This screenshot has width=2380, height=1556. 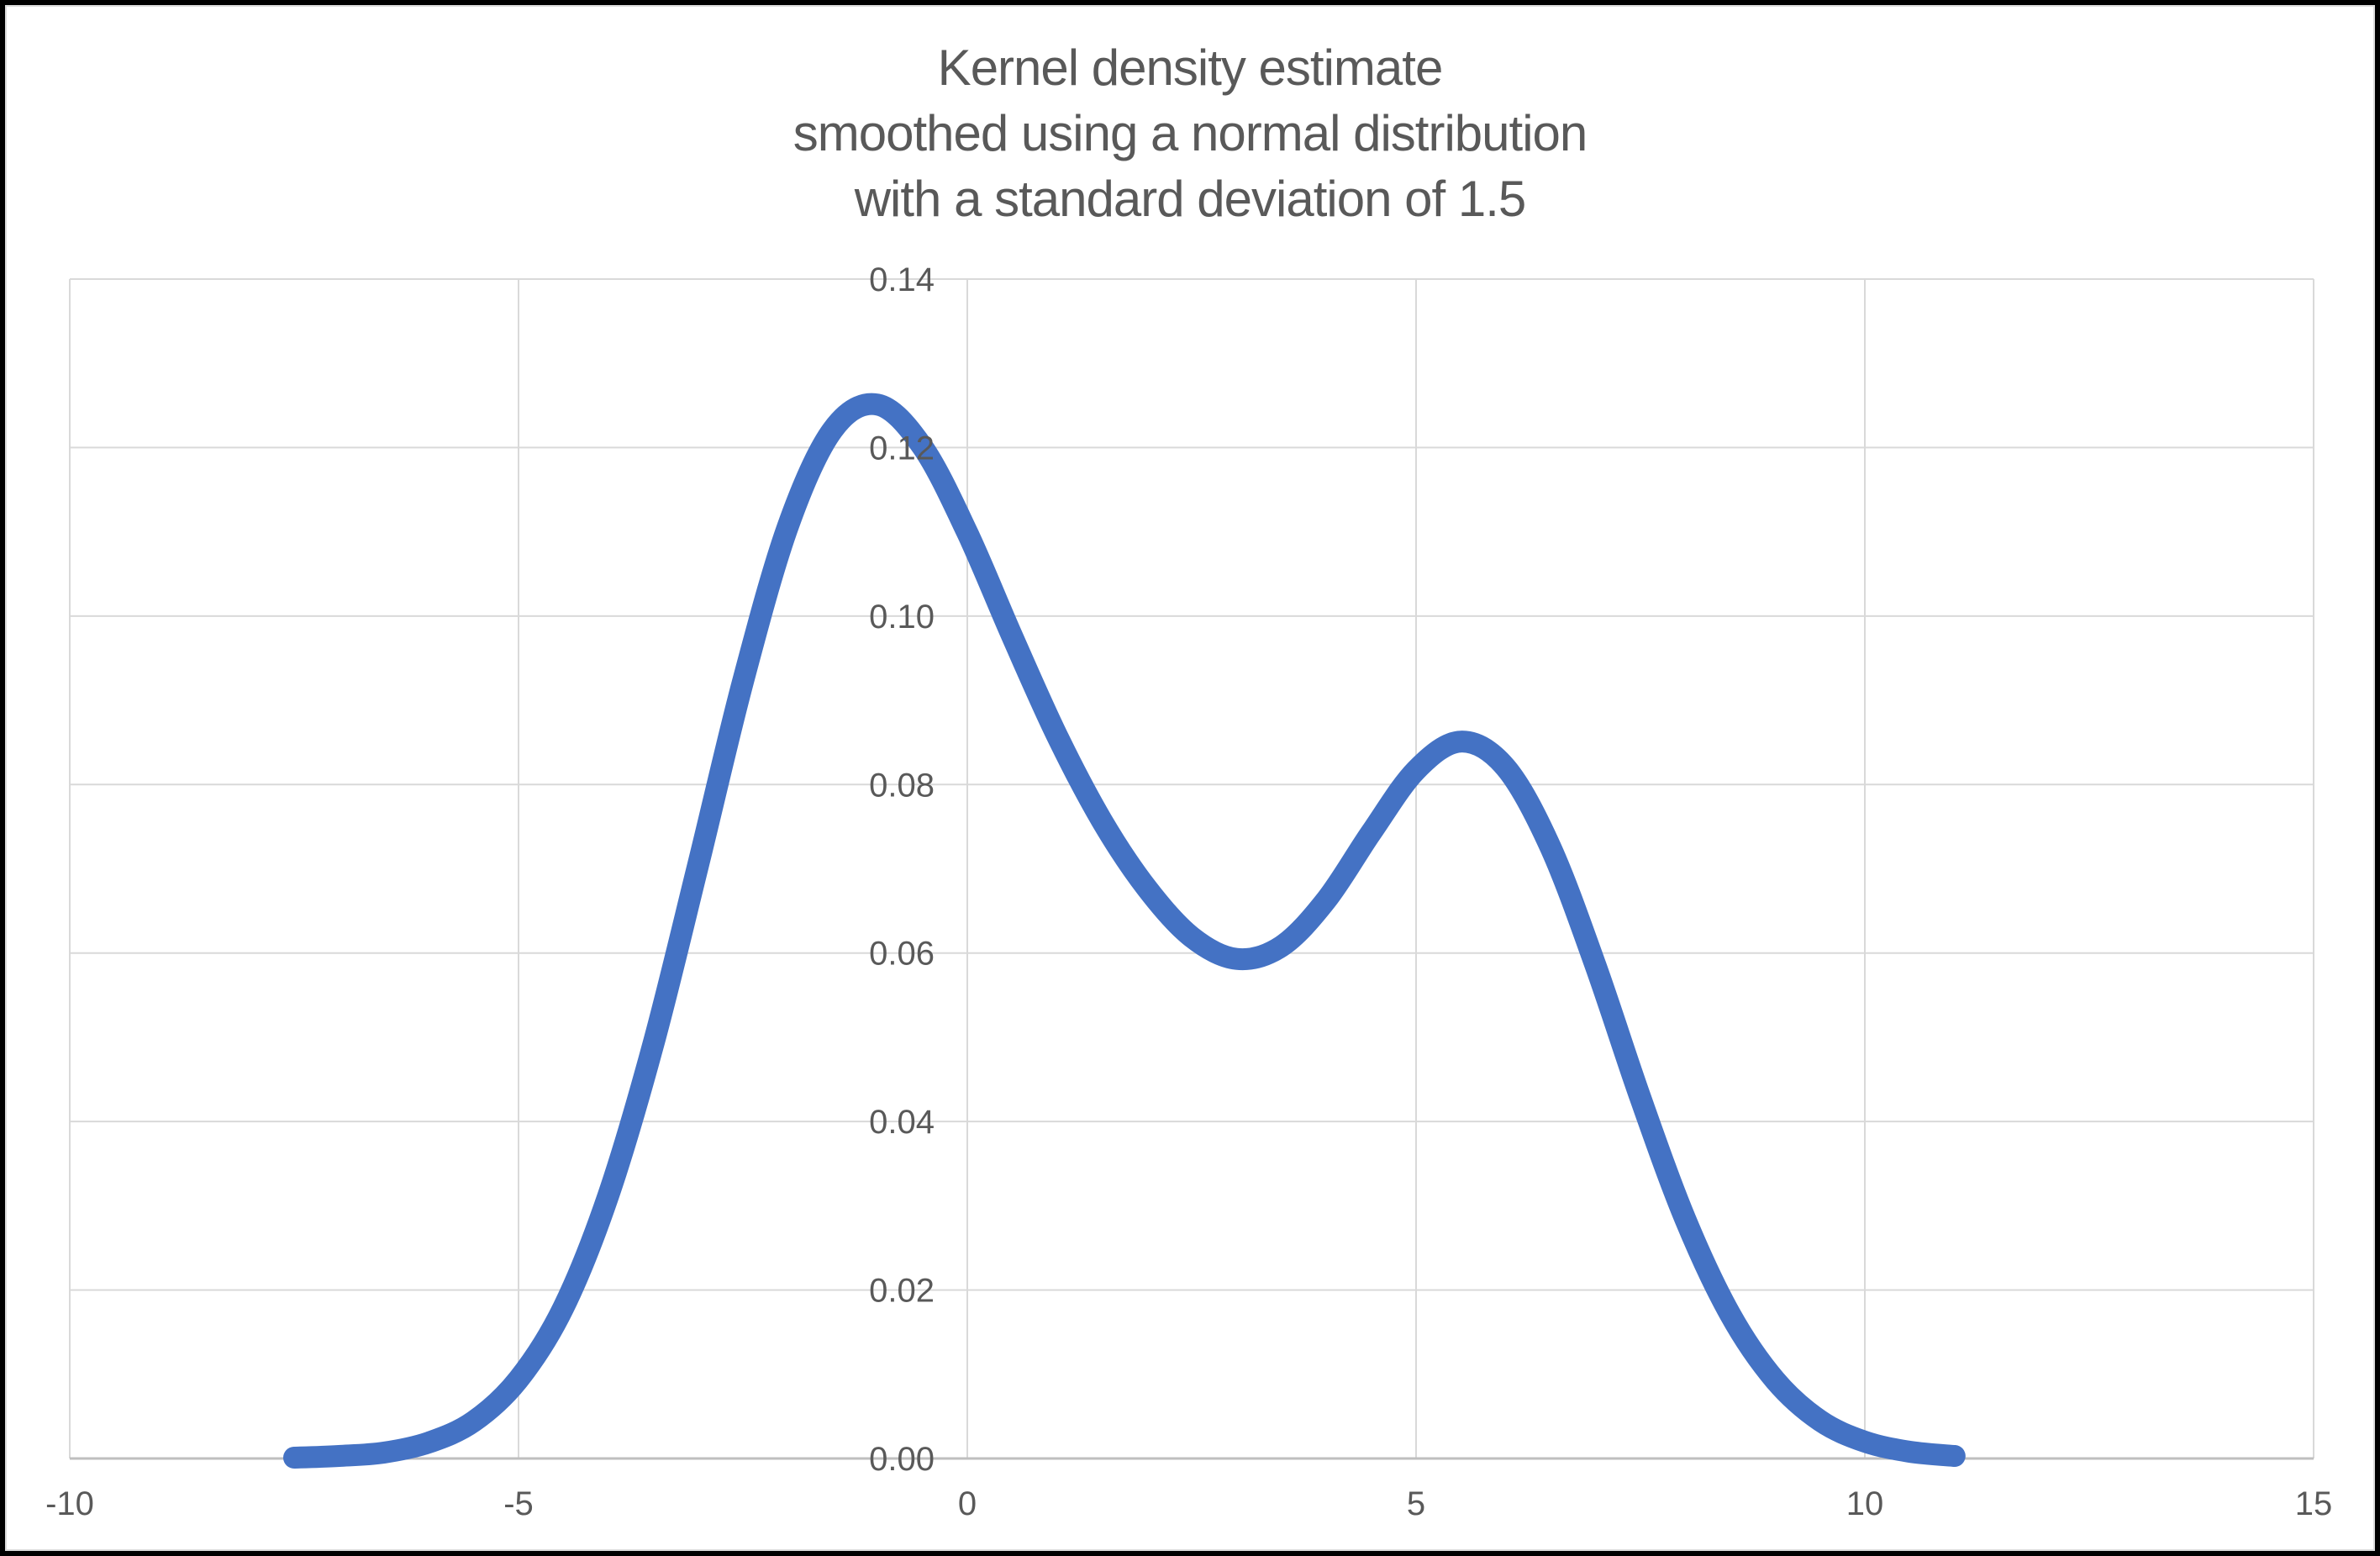 What do you see at coordinates (2314, 1503) in the screenshot?
I see `x-tick-label: 15` at bounding box center [2314, 1503].